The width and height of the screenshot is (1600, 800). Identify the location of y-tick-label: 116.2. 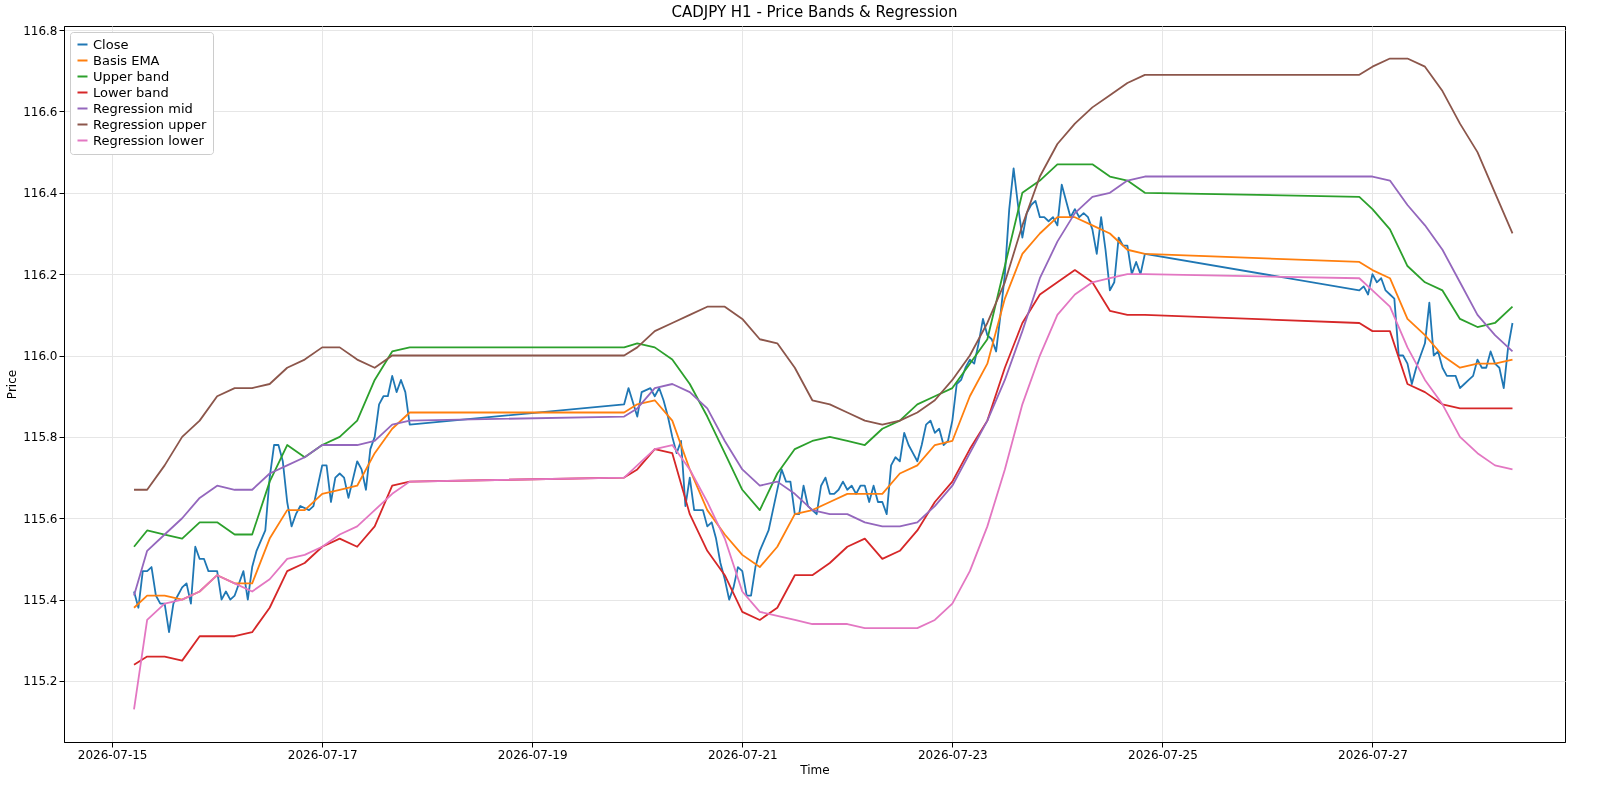
(40, 274).